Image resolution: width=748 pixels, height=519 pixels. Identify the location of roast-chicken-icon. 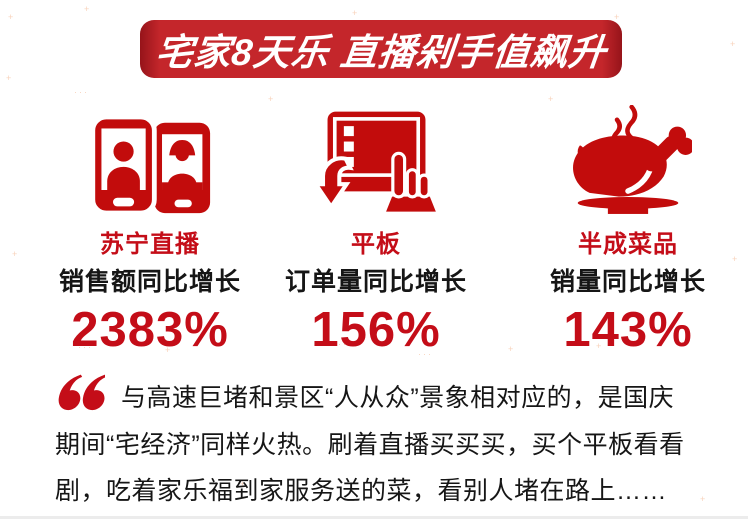
(632, 159).